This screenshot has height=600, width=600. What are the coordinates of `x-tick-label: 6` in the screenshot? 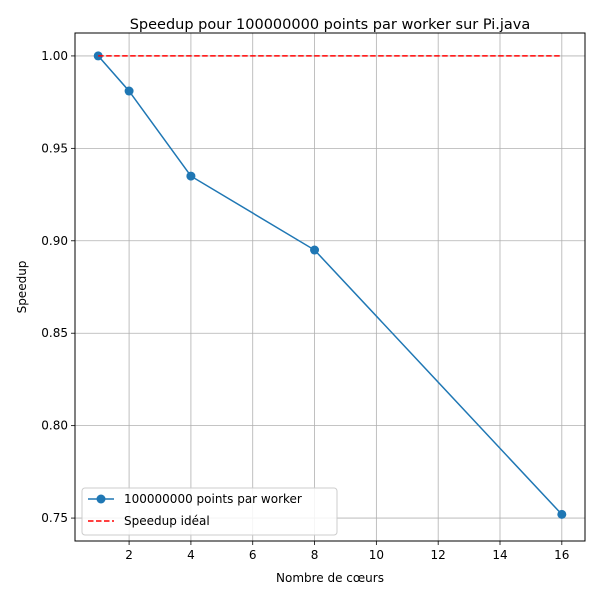 It's located at (253, 555).